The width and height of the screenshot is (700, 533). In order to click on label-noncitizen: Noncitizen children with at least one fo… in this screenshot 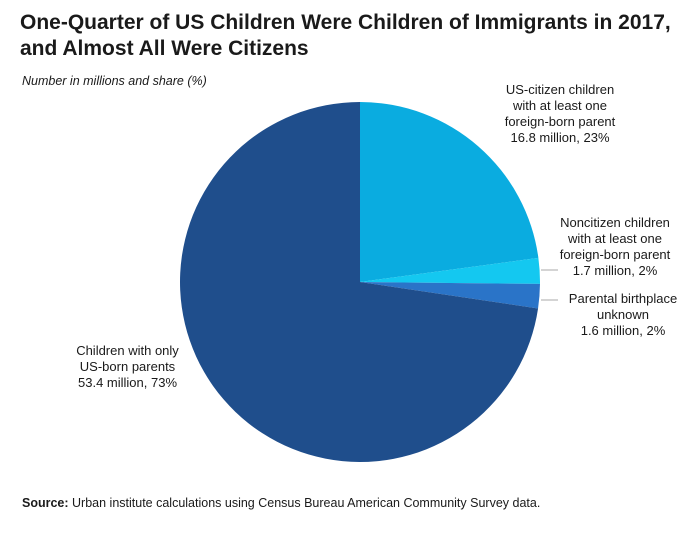, I will do `click(615, 247)`.